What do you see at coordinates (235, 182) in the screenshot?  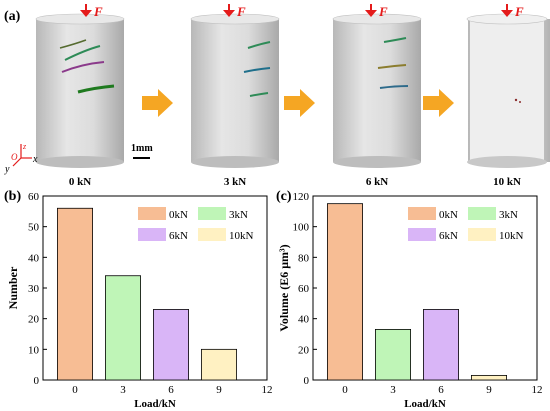 I see `load-label-3: 3 kN` at bounding box center [235, 182].